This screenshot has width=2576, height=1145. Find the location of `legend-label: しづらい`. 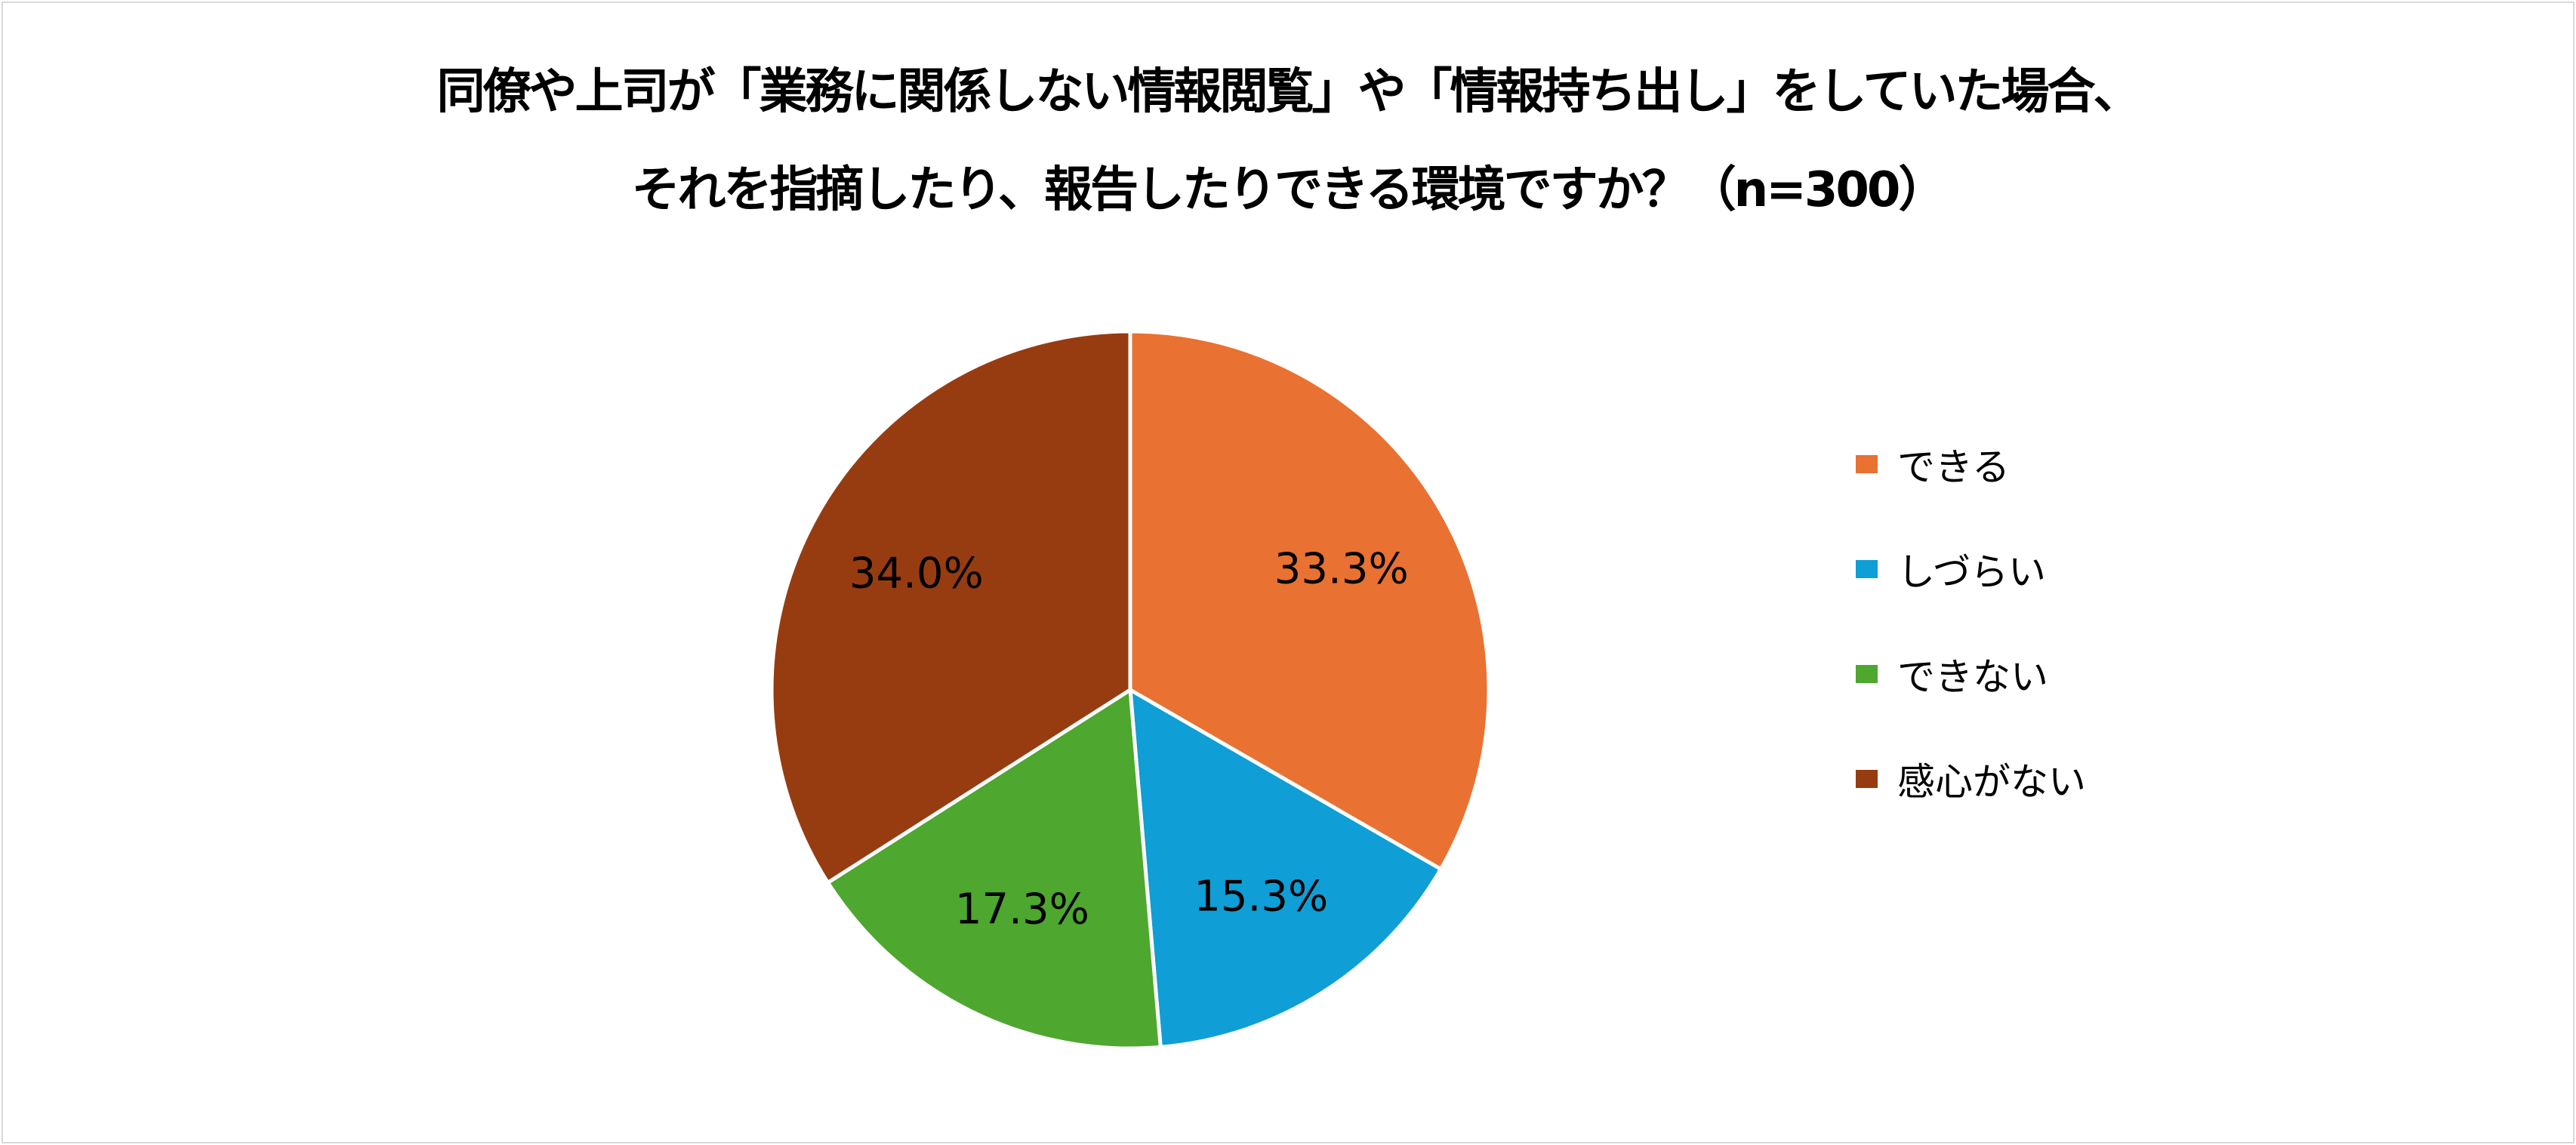

legend-label: しづらい is located at coordinates (1971, 572).